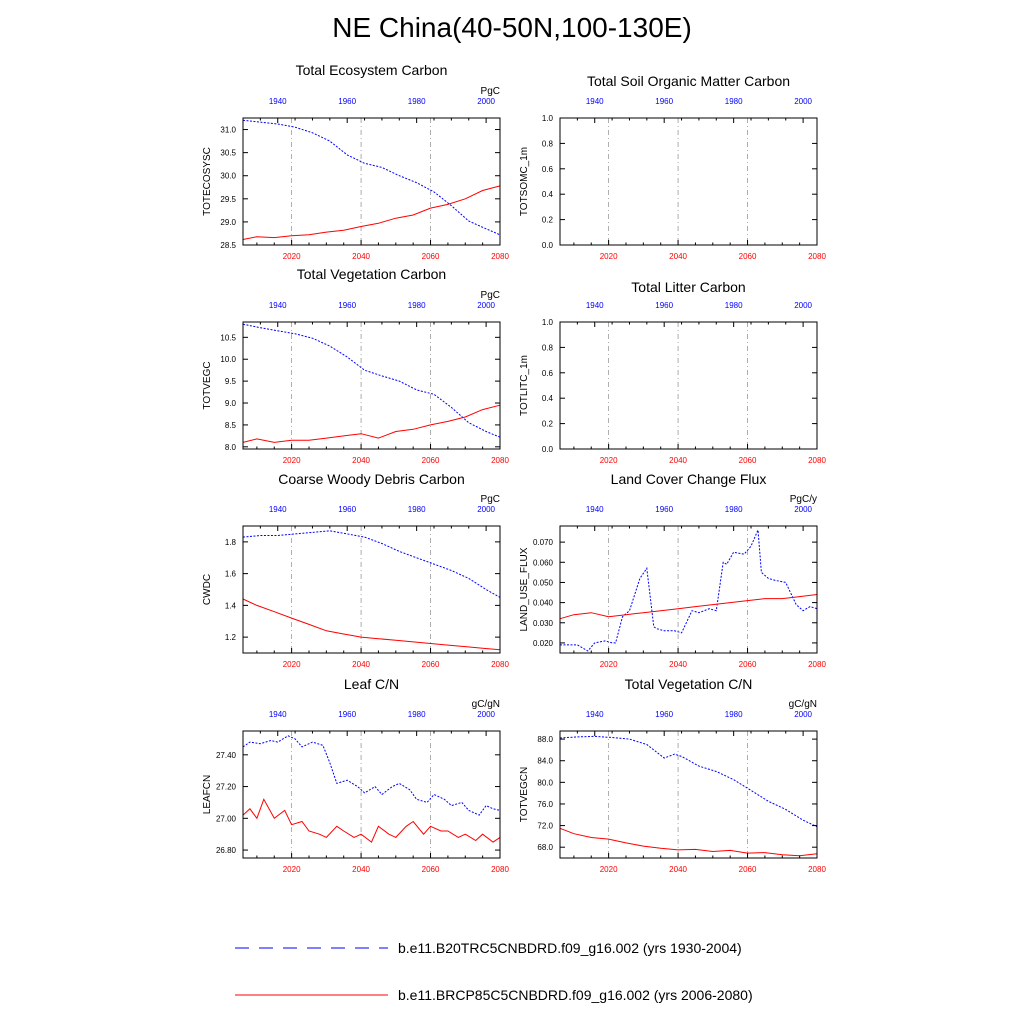  What do you see at coordinates (688, 287) in the screenshot?
I see `panel-title: Total Litter Carbon` at bounding box center [688, 287].